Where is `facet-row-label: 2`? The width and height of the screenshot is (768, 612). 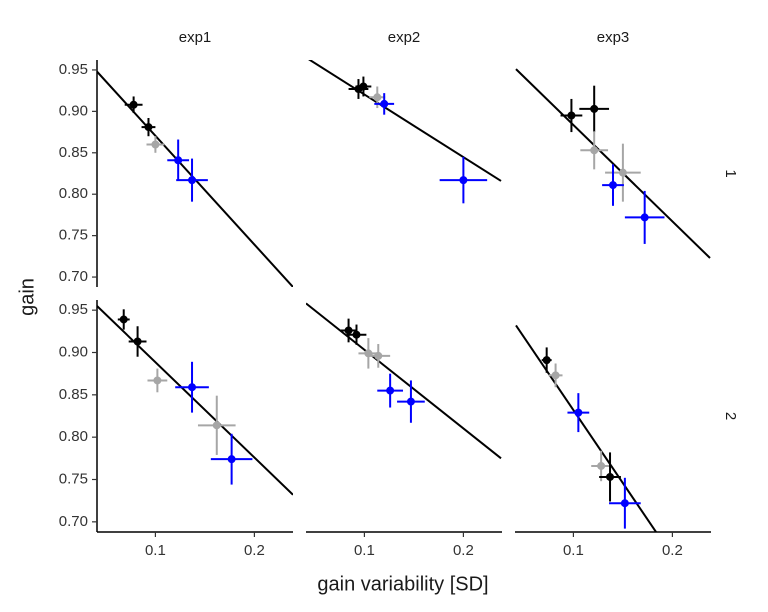
facet-row-label: 2 is located at coordinates (730, 416).